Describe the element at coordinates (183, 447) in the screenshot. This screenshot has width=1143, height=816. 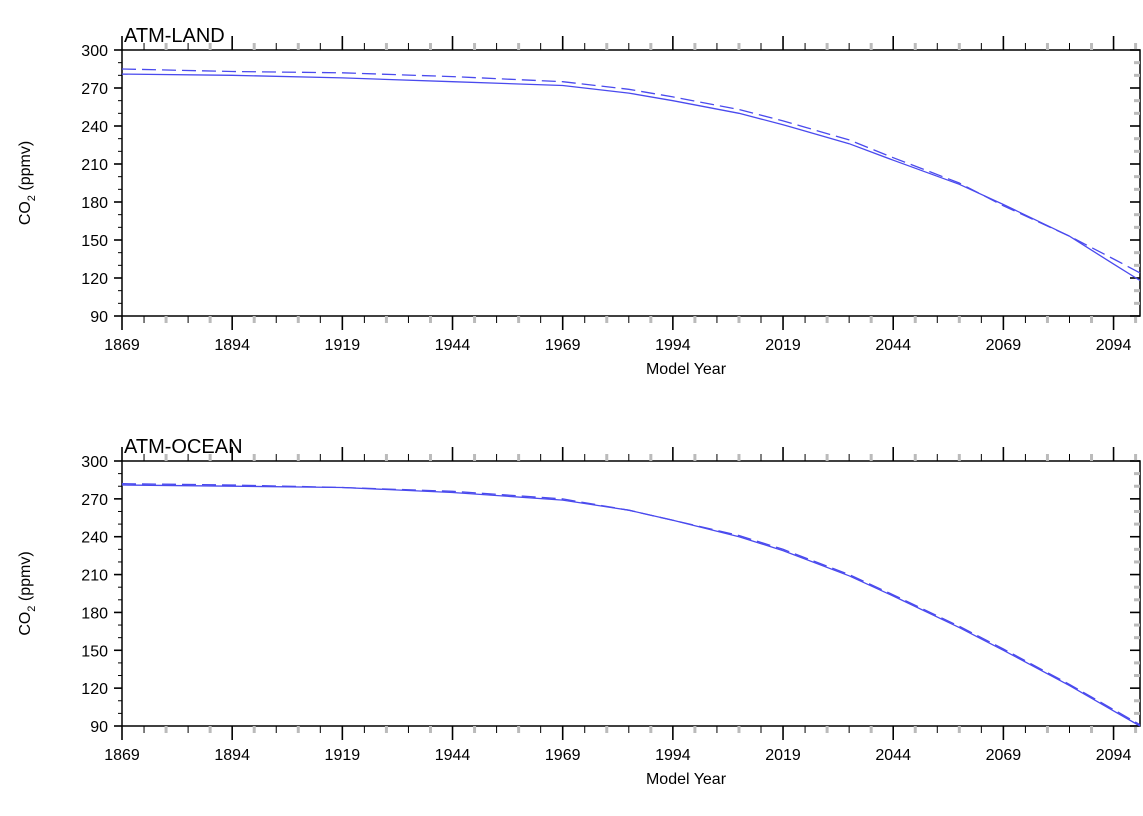
I see `panel-title: ATM-OCEAN` at that location.